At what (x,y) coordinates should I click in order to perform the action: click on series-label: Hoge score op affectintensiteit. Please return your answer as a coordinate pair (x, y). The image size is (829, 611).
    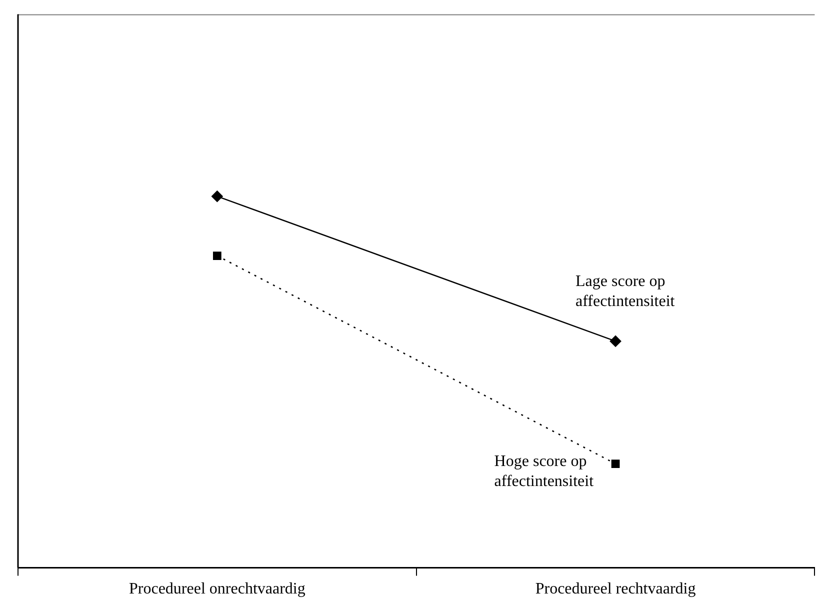
    Looking at the image, I should click on (544, 471).